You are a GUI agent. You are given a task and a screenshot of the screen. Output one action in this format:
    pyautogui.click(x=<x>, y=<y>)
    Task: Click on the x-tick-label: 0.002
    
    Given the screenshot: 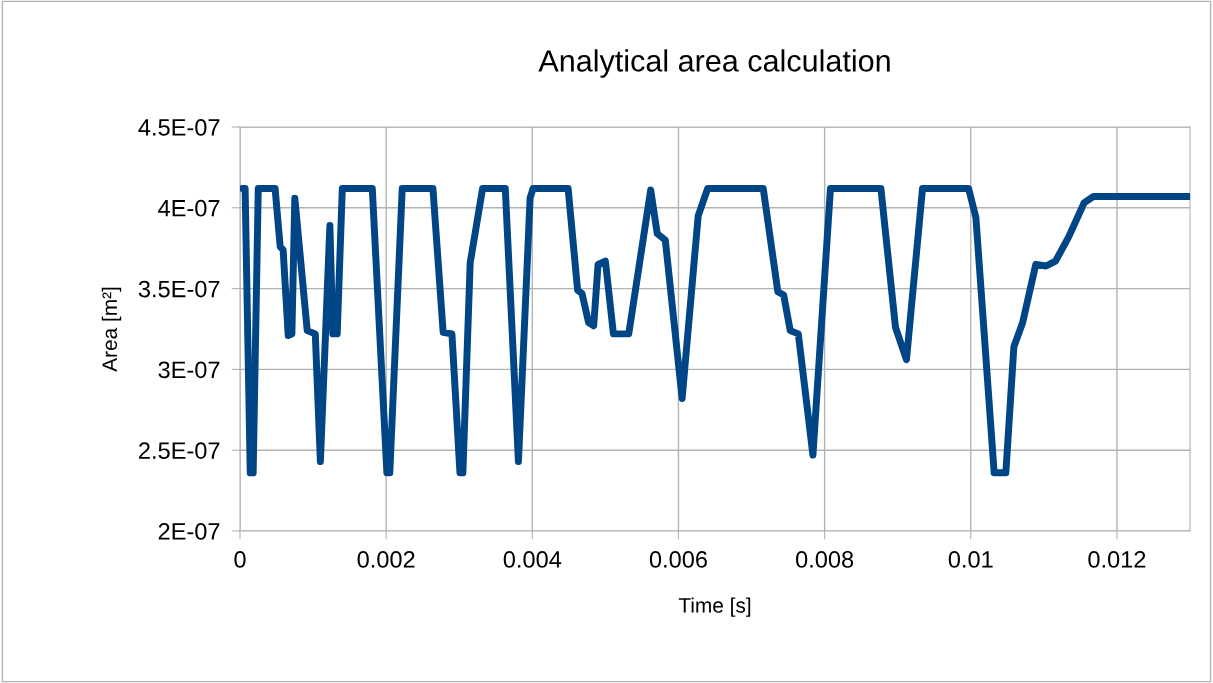 What is the action you would take?
    pyautogui.click(x=386, y=559)
    